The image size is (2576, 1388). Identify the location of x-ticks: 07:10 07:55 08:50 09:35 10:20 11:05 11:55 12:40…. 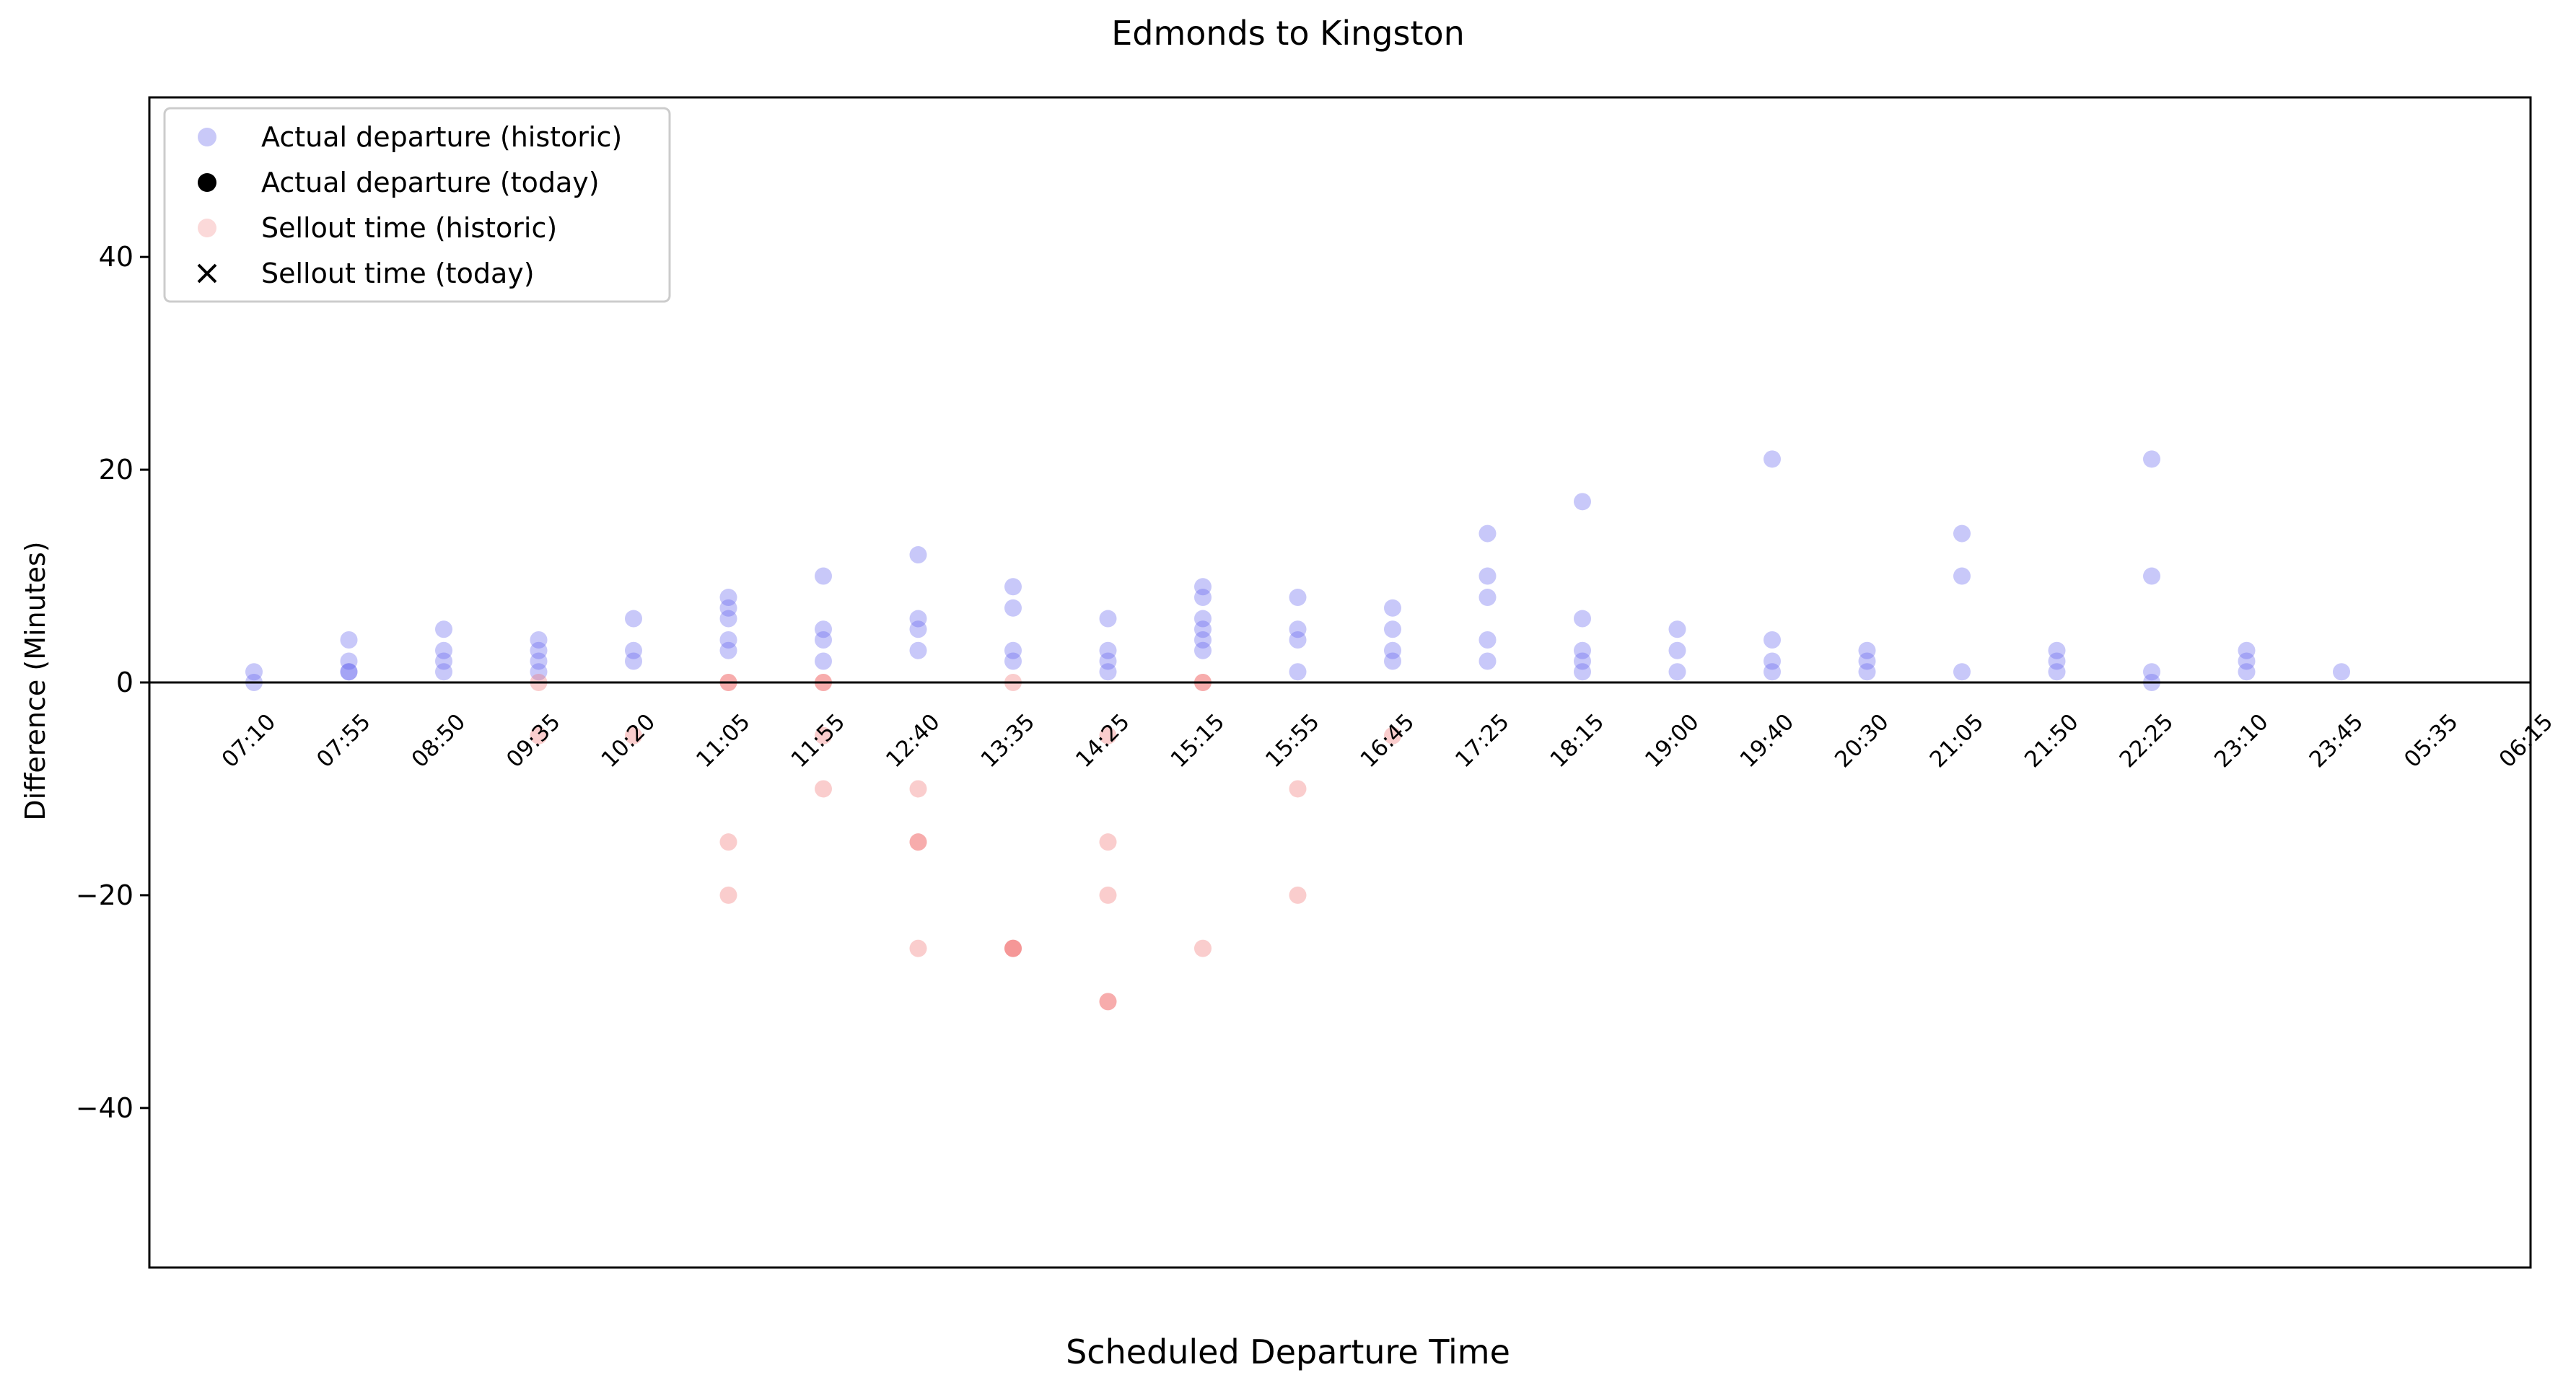
(1388, 741).